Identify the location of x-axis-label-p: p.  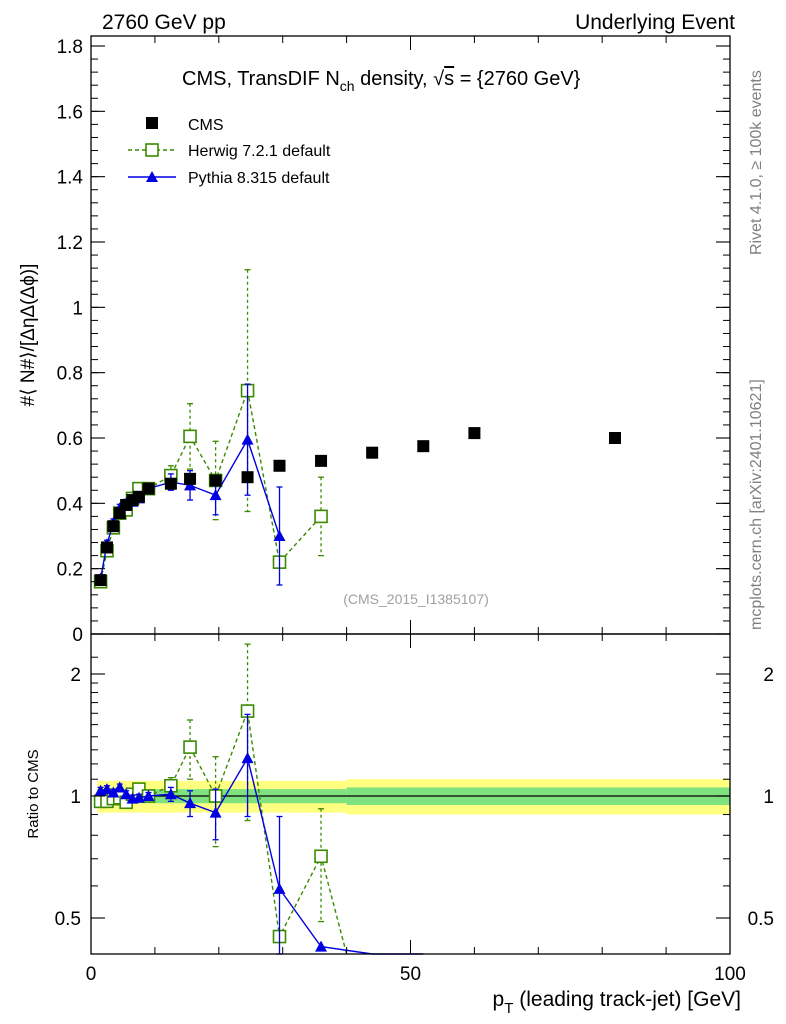
(499, 999).